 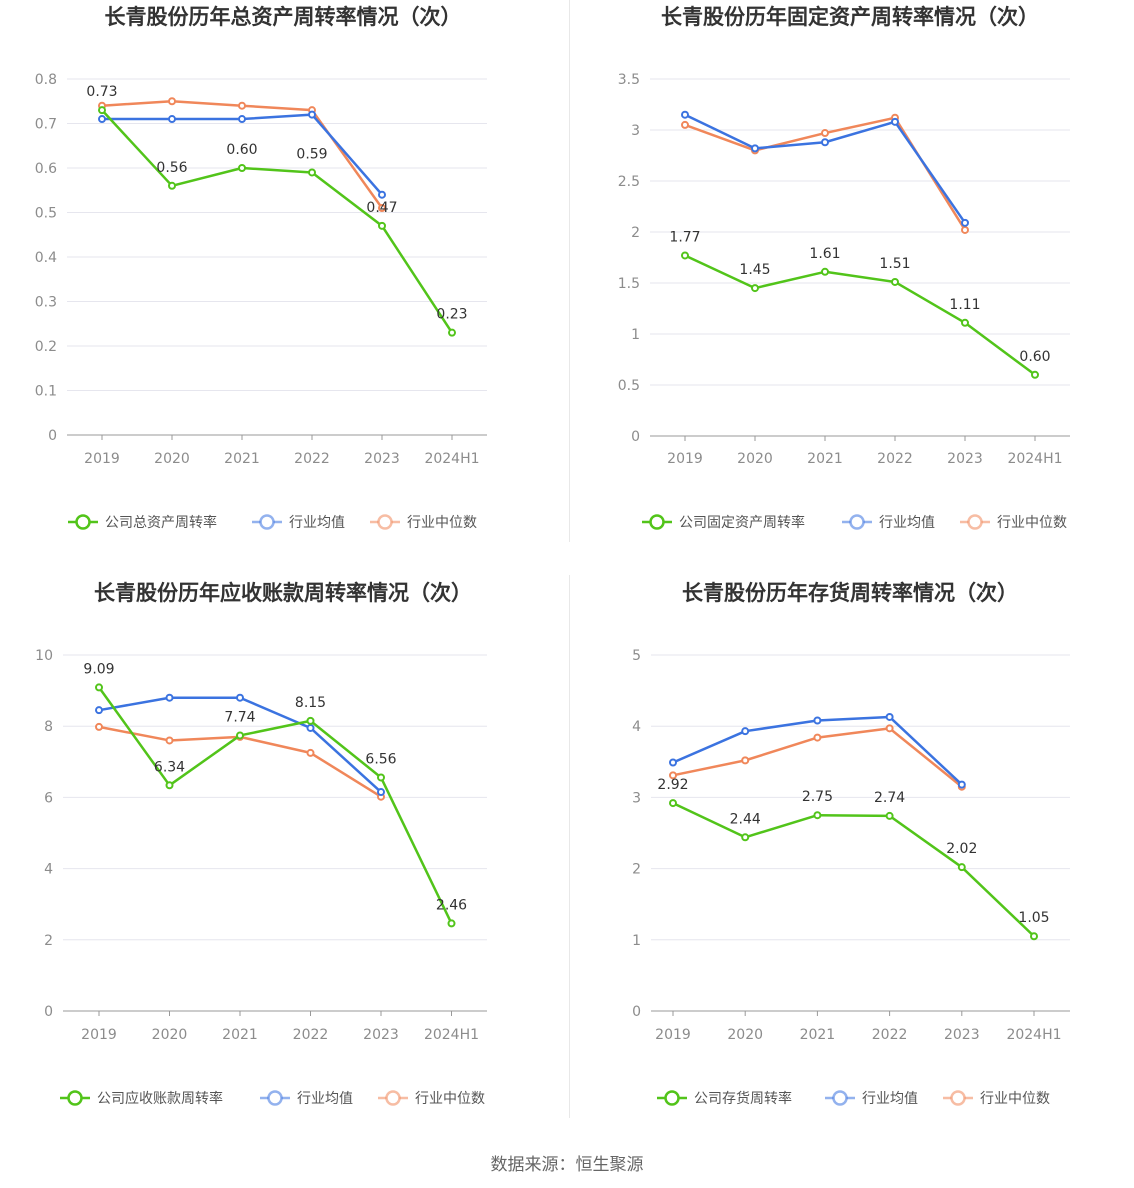 I want to click on y-tick-label: 0.3, so click(x=46, y=303).